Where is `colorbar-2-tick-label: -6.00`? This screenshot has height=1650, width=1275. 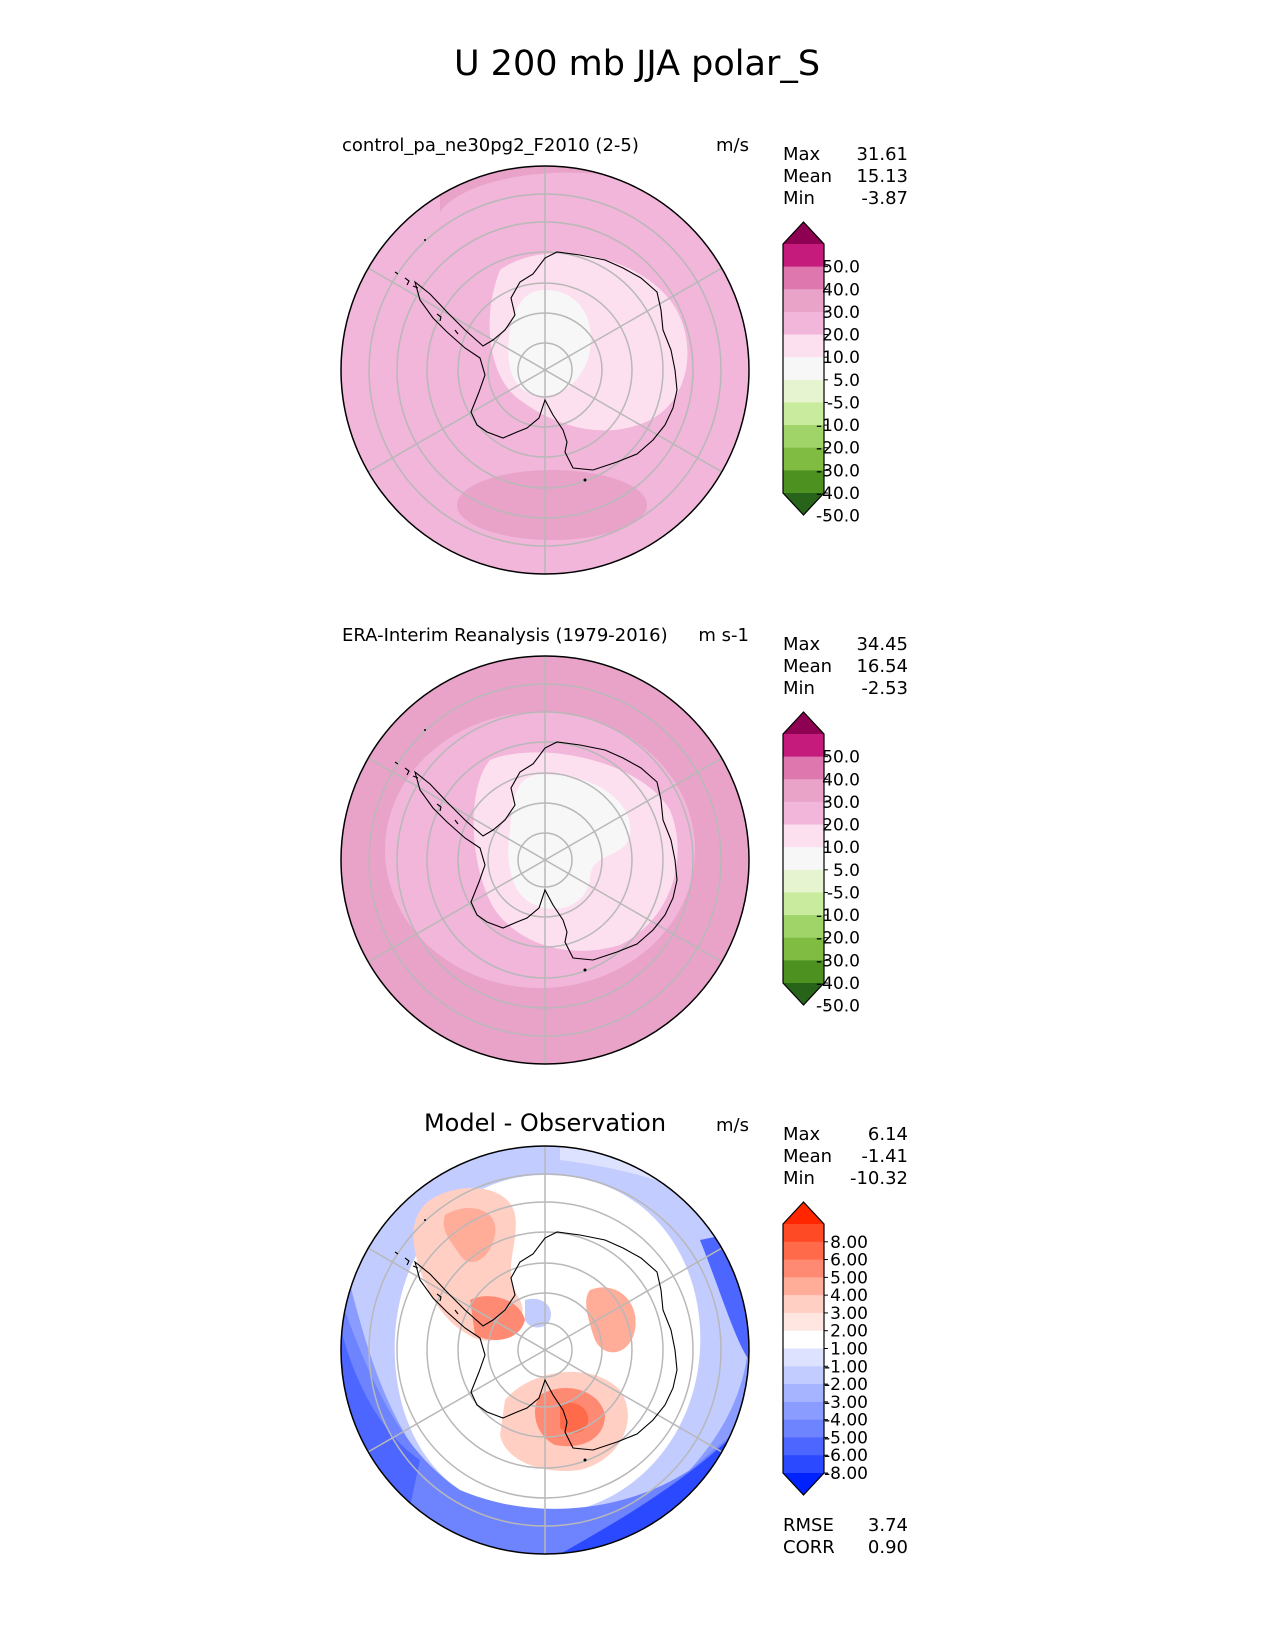 colorbar-2-tick-label: -6.00 is located at coordinates (846, 1456).